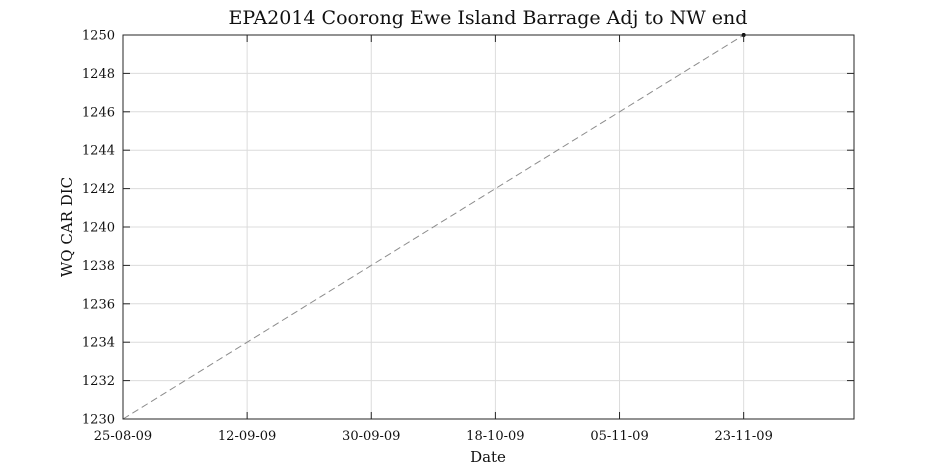 The image size is (945, 472). I want to click on y-axis-label: WQ CAR DIC, so click(67, 227).